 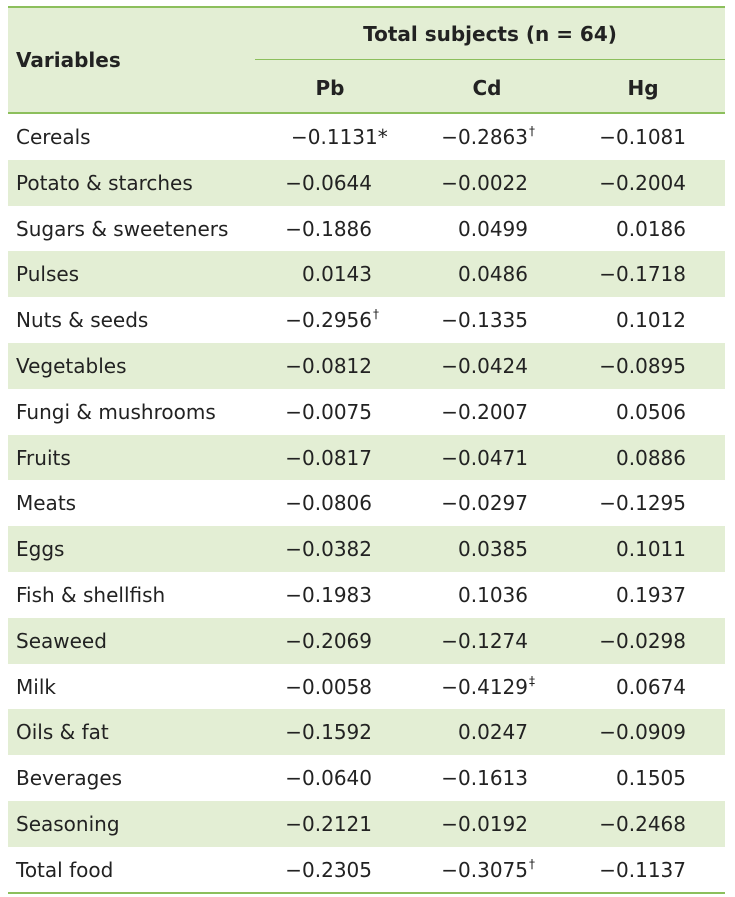 What do you see at coordinates (40, 549) in the screenshot?
I see `row-label: Eggs` at bounding box center [40, 549].